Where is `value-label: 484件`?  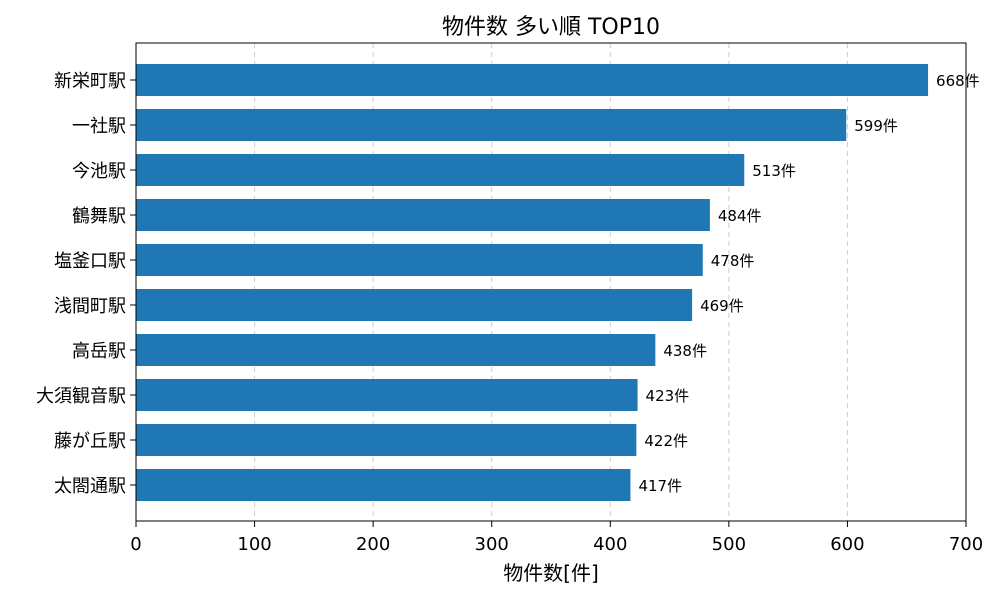
value-label: 484件 is located at coordinates (740, 216).